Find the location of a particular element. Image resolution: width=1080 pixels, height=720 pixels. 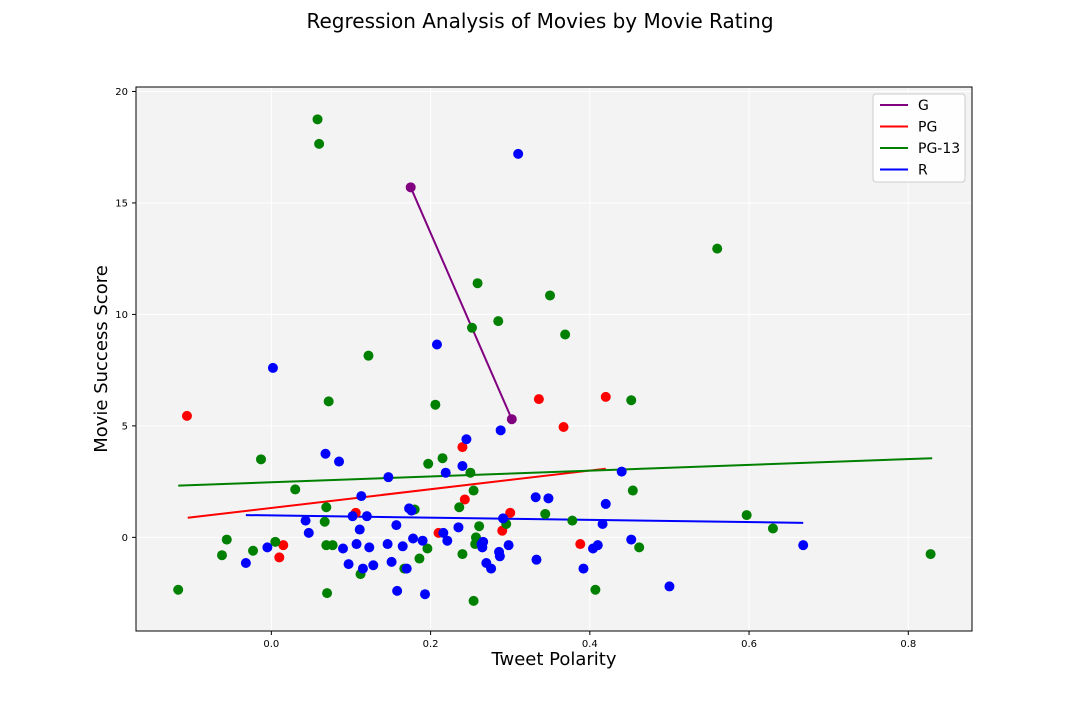

y-axis-label: Movie Success Score is located at coordinates (101, 359).